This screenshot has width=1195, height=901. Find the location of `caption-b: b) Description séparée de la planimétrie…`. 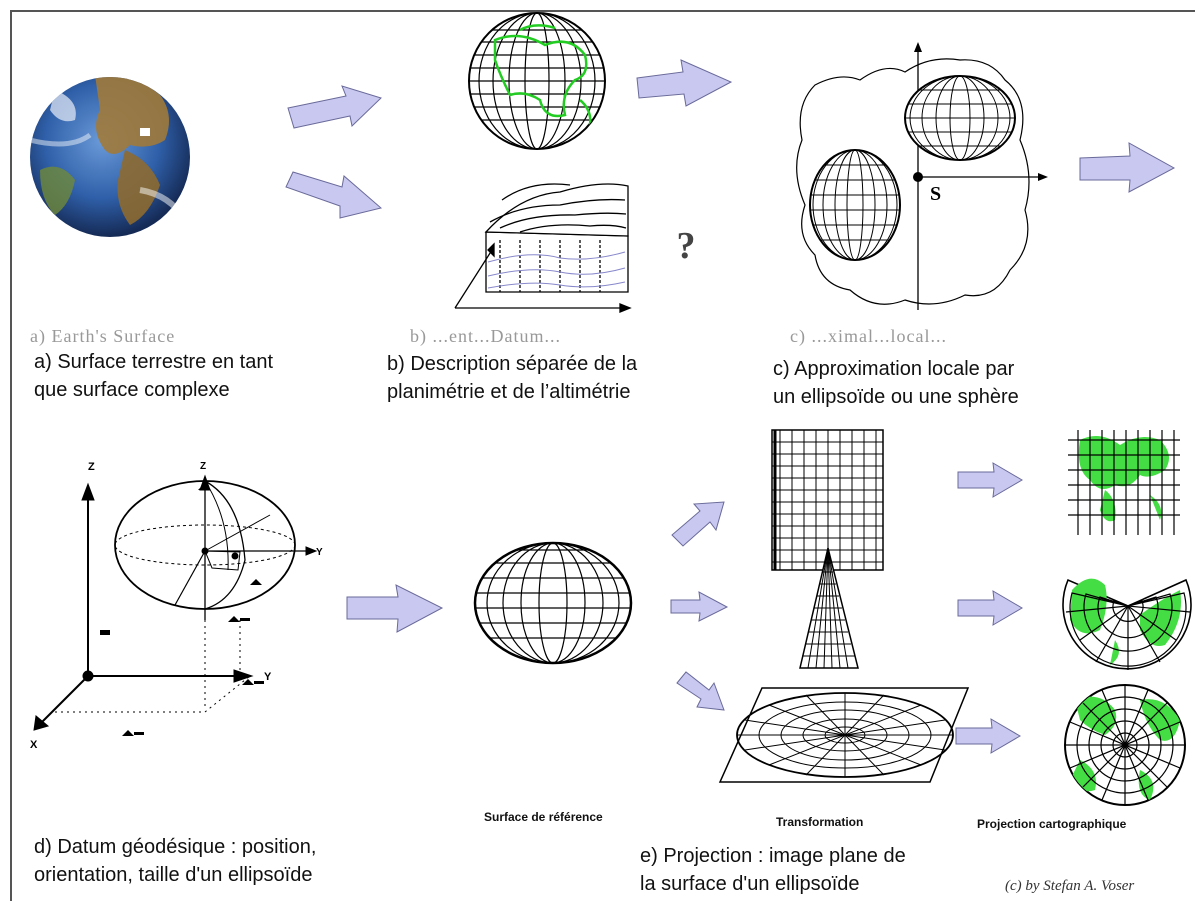

caption-b: b) Description séparée de la planimétrie… is located at coordinates (512, 378).